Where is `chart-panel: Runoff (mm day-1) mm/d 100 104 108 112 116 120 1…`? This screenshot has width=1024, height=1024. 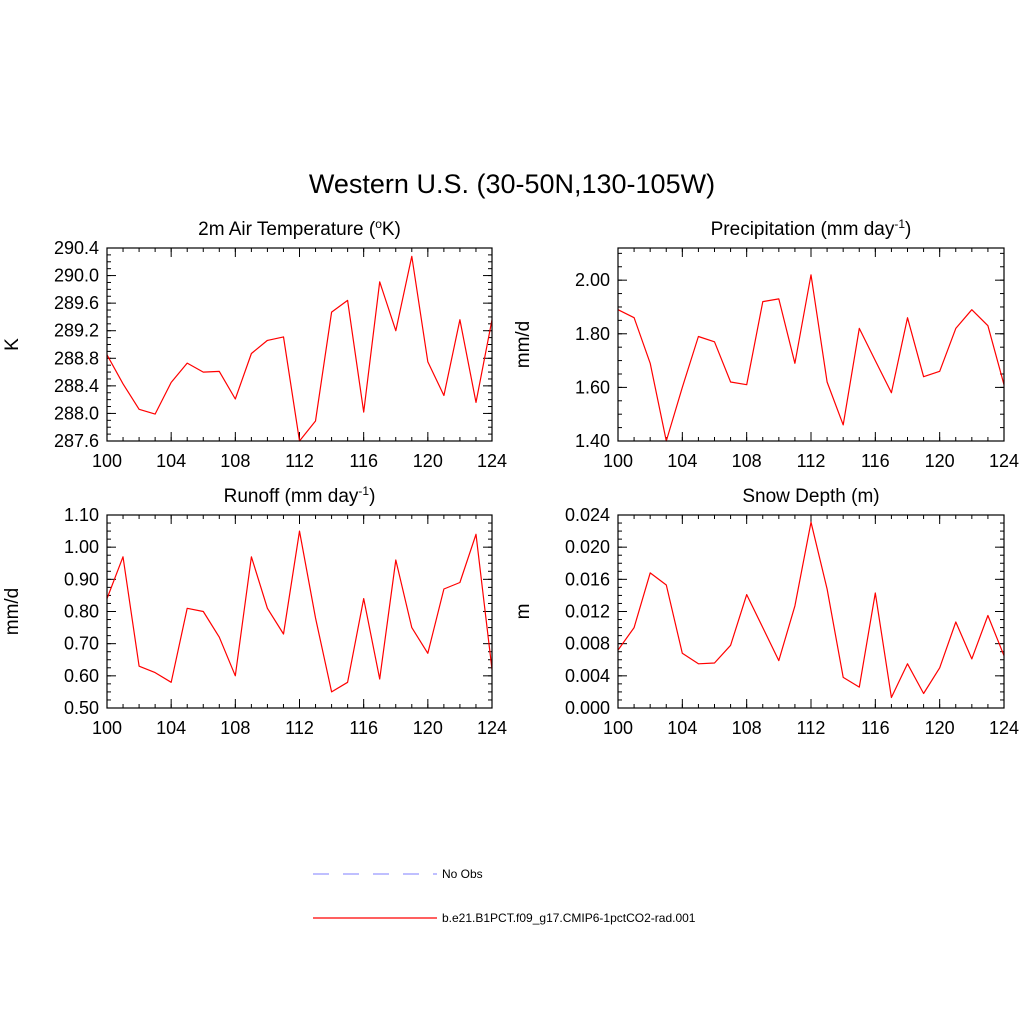 chart-panel: Runoff (mm day-1) mm/d 100 104 108 112 116 120 1… is located at coordinates (254, 611).